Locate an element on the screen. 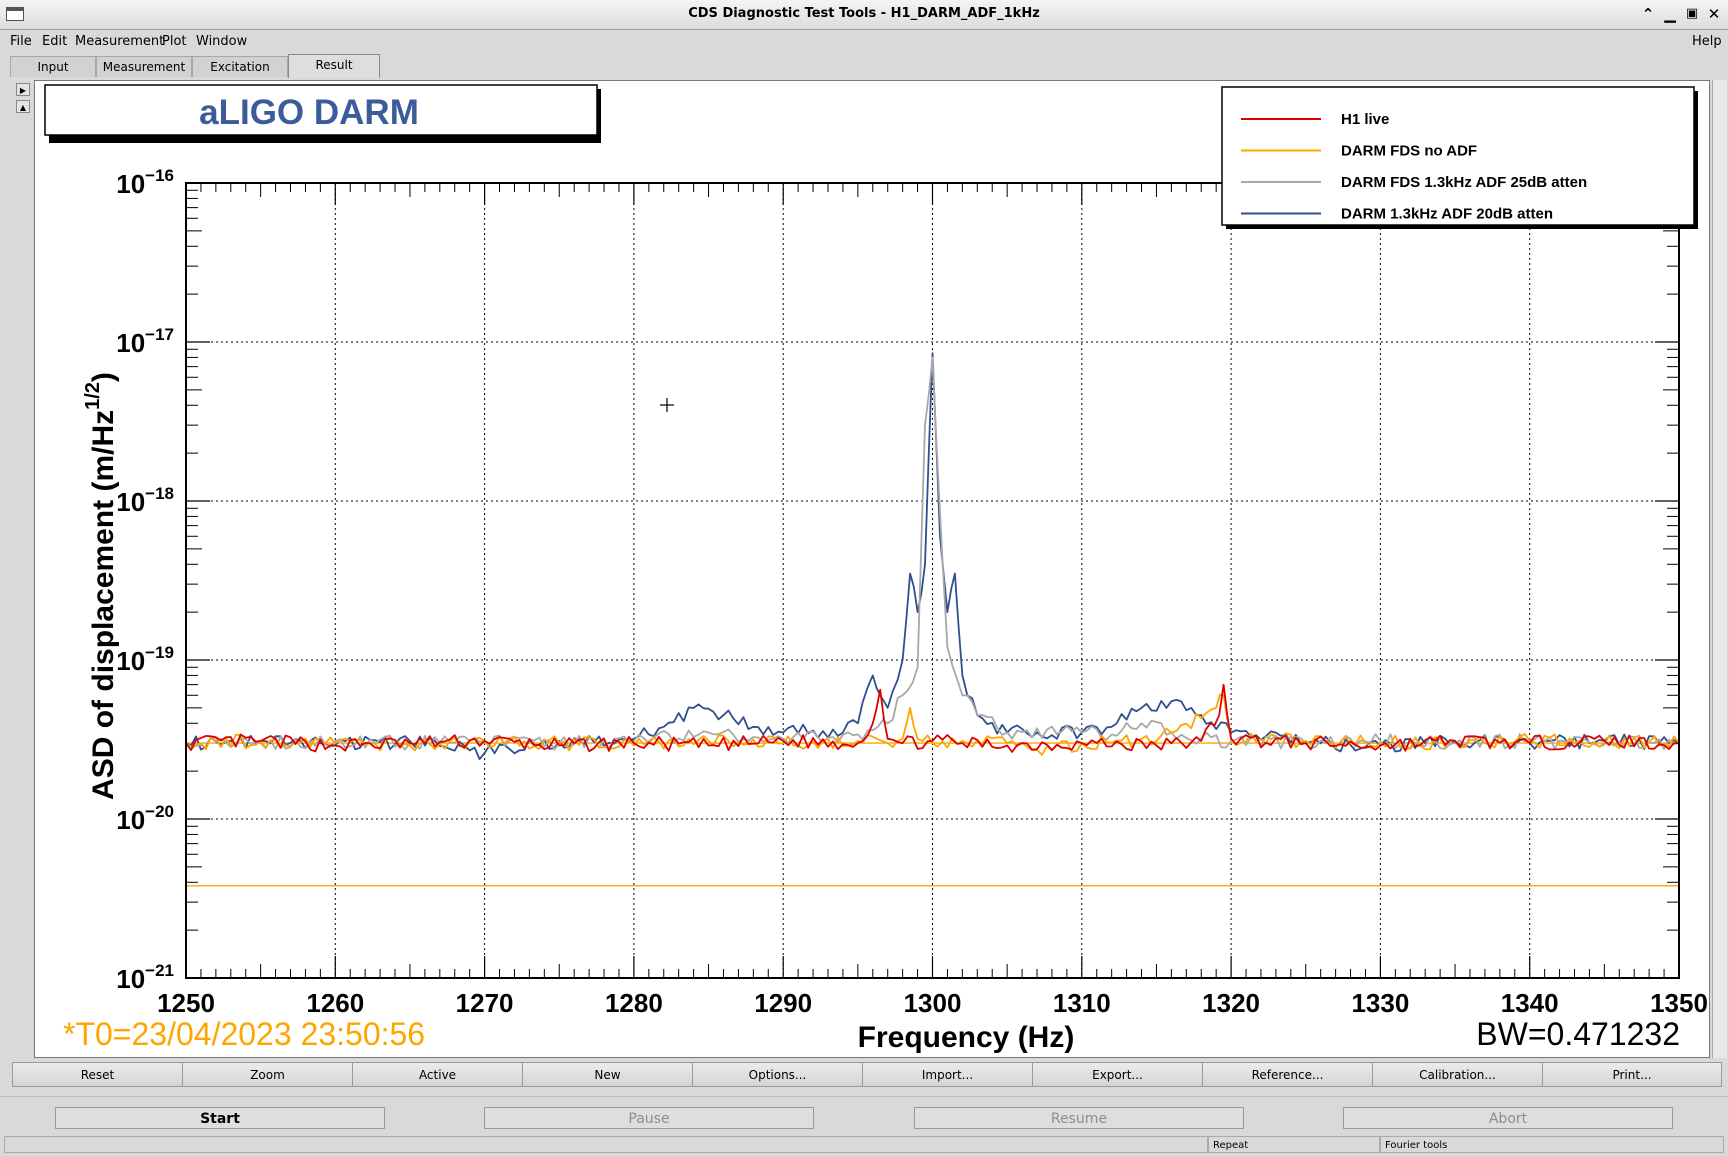 This screenshot has width=1728, height=1156. y-tick-label: 10−19 is located at coordinates (145, 659).